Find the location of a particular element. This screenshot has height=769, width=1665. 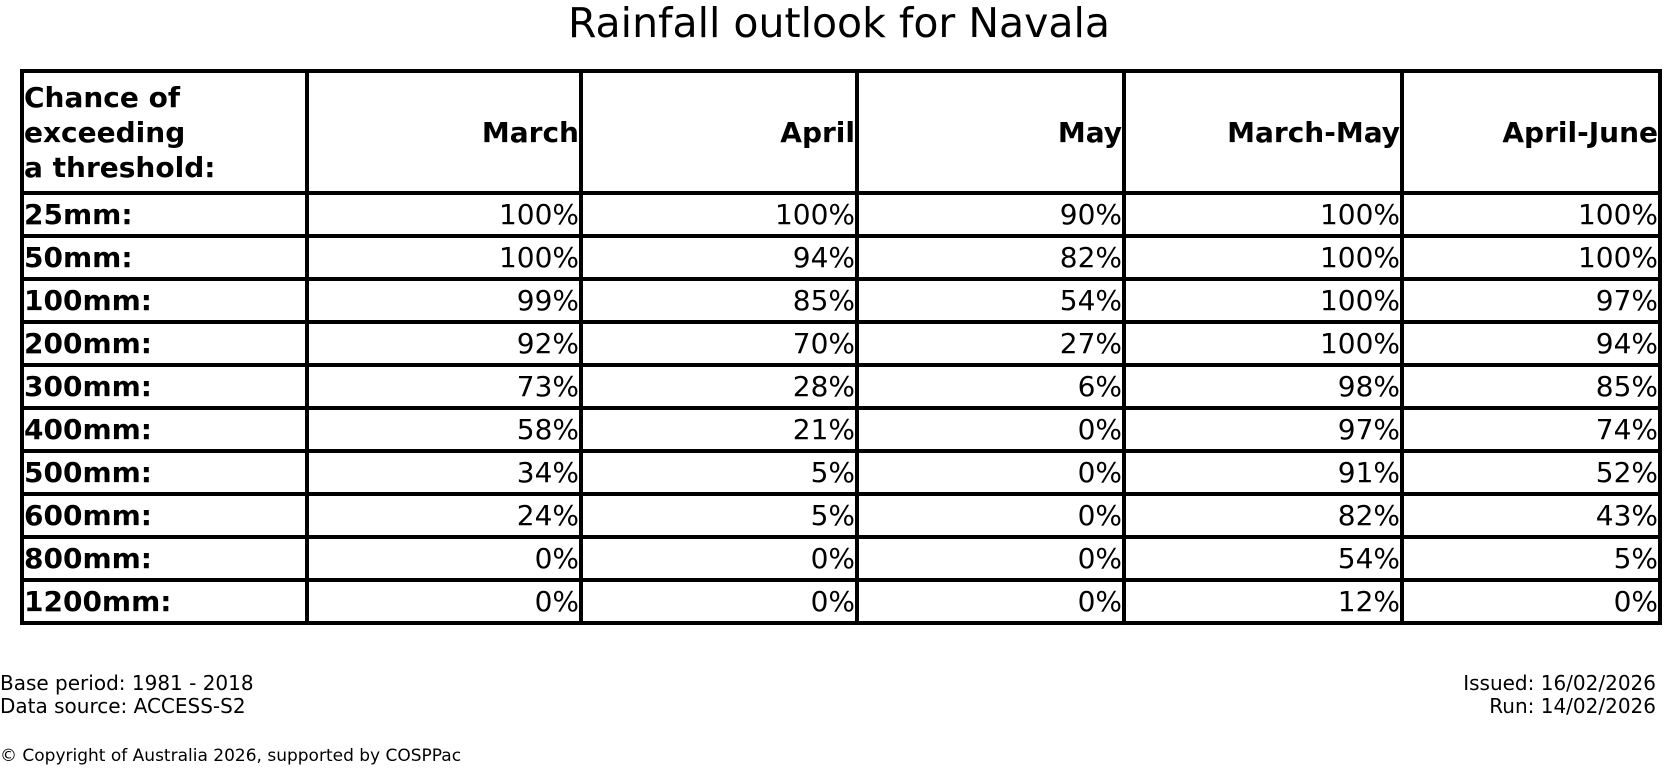

footer-right: Issued: 16/02/2026 Run: 14/02/2026 is located at coordinates (1559, 695).